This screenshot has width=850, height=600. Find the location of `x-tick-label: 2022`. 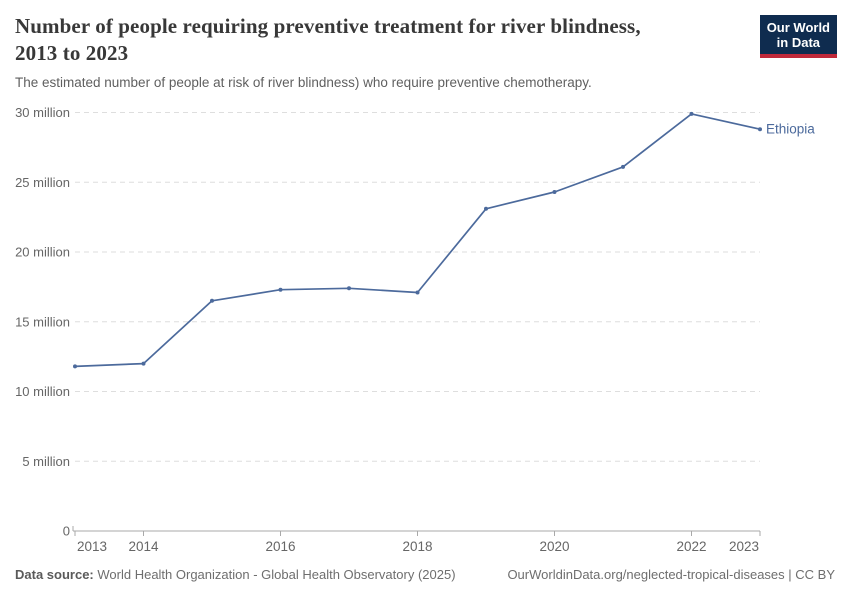

x-tick-label: 2022 is located at coordinates (691, 546).